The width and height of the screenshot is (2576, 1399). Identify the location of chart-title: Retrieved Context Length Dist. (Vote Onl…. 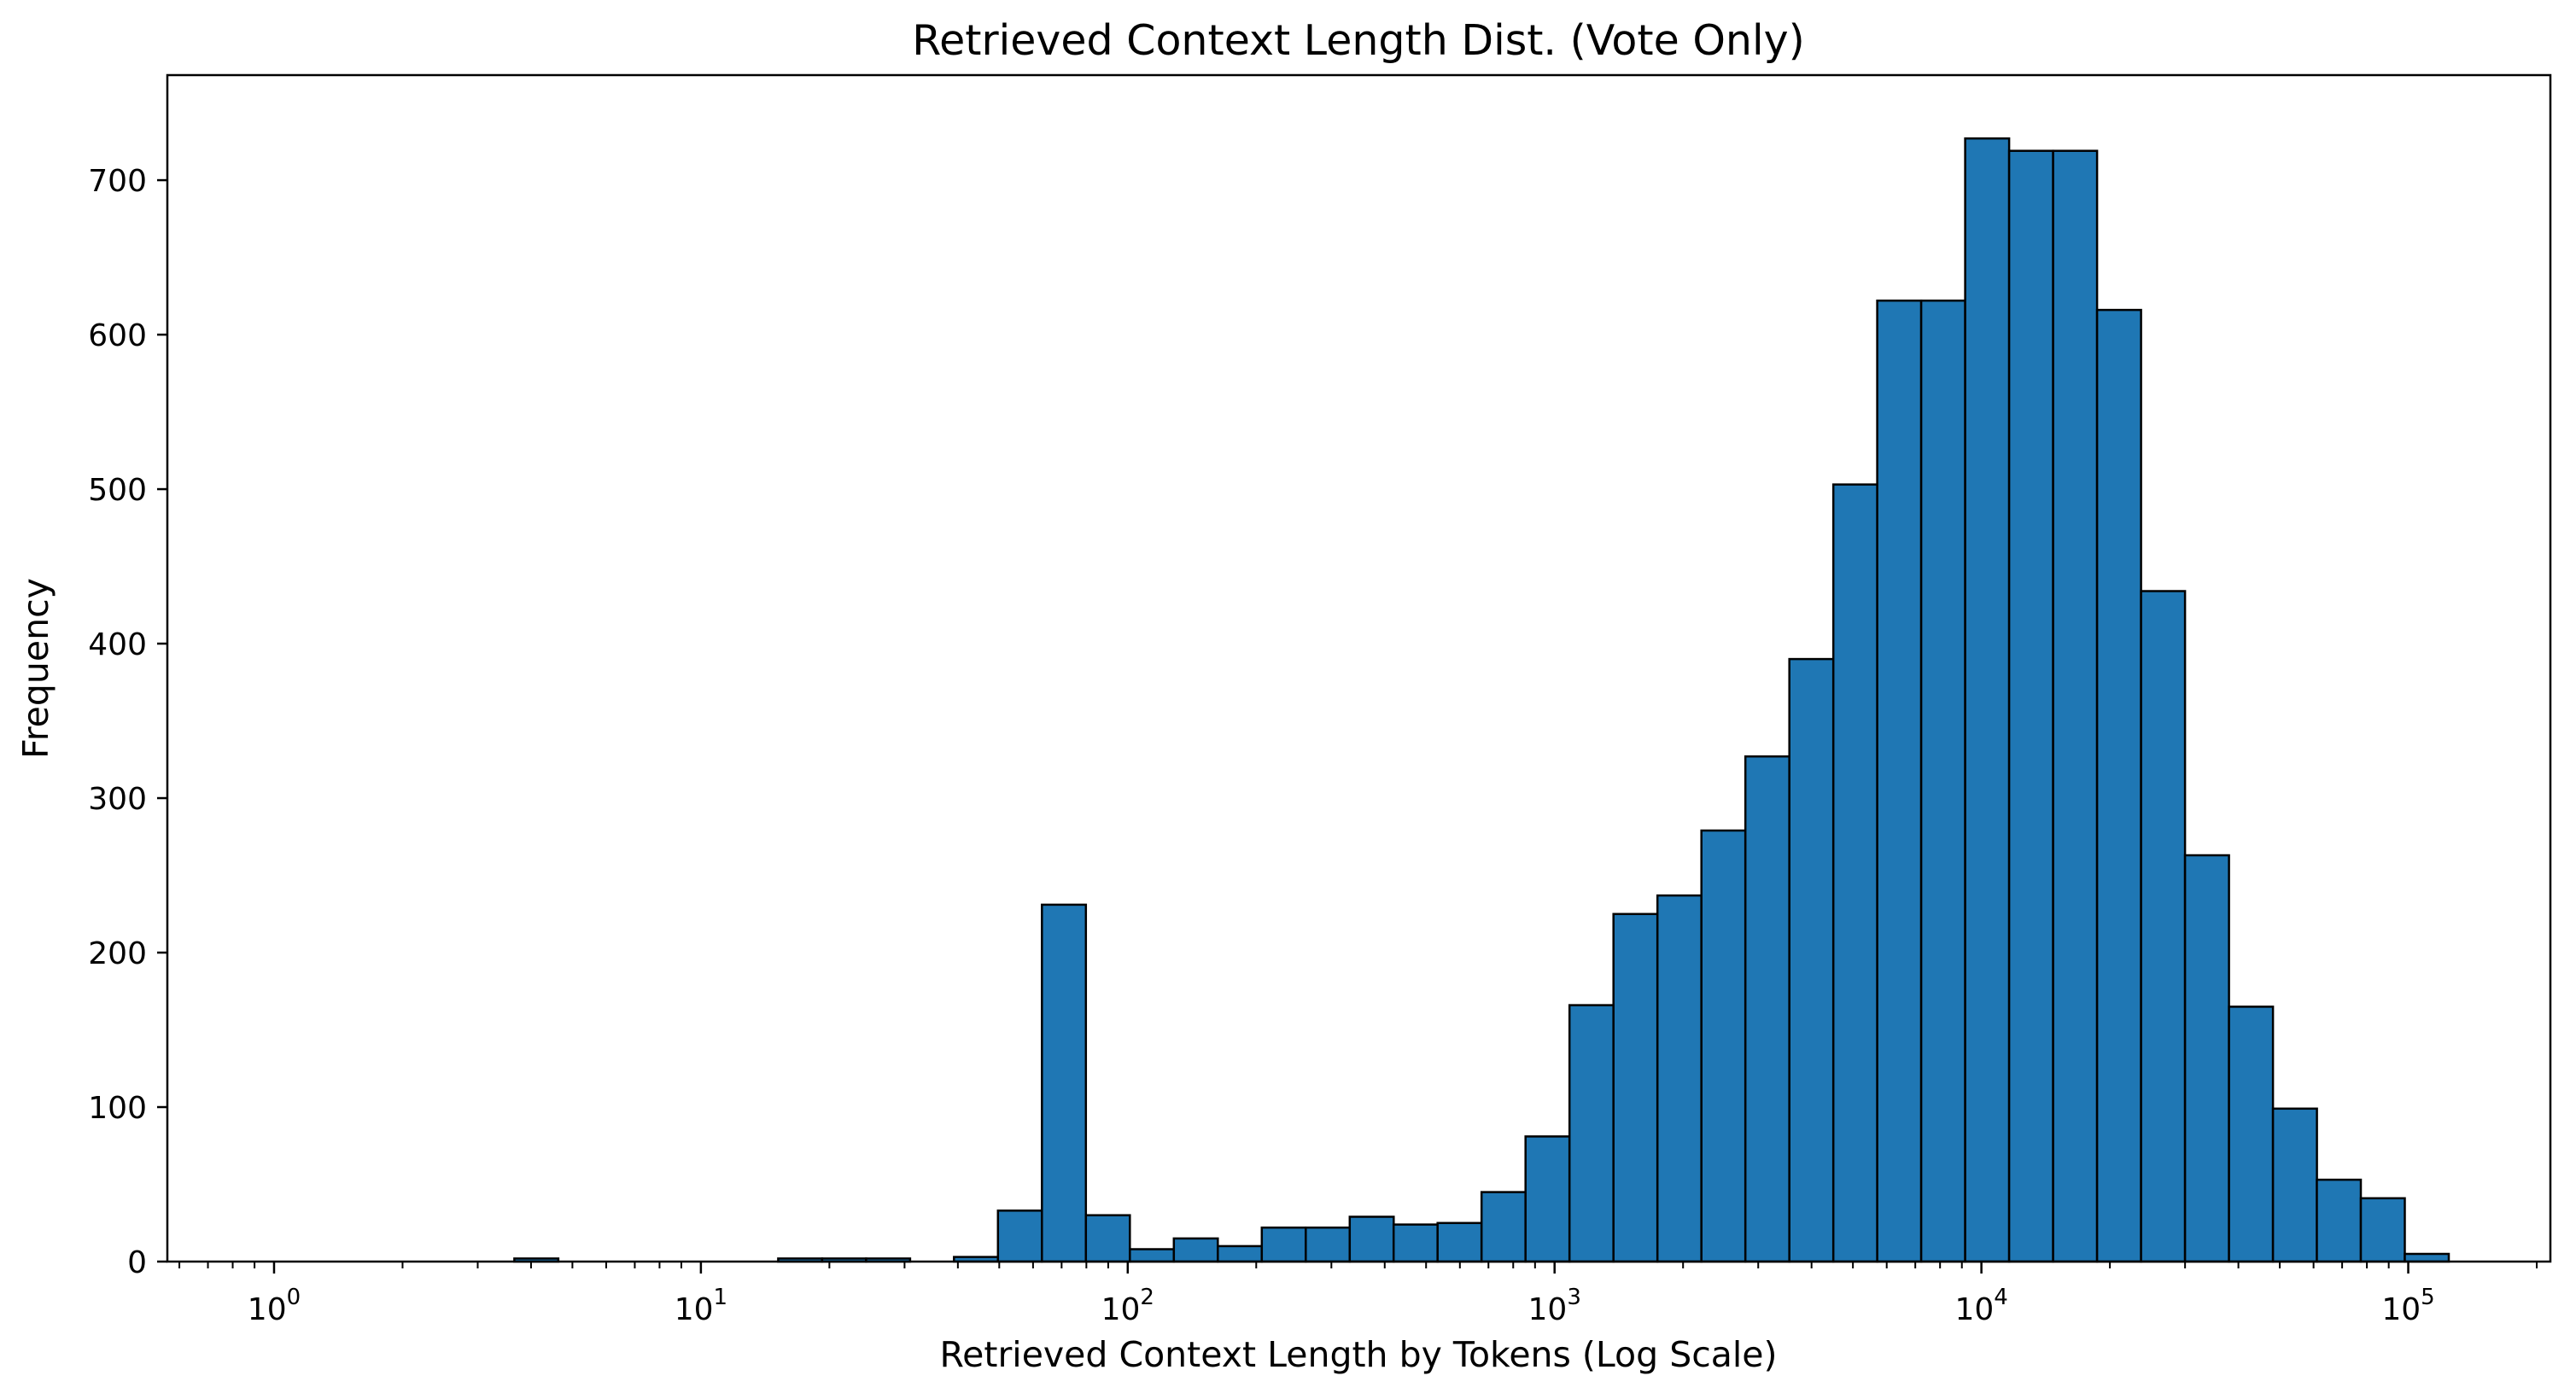
(1358, 40).